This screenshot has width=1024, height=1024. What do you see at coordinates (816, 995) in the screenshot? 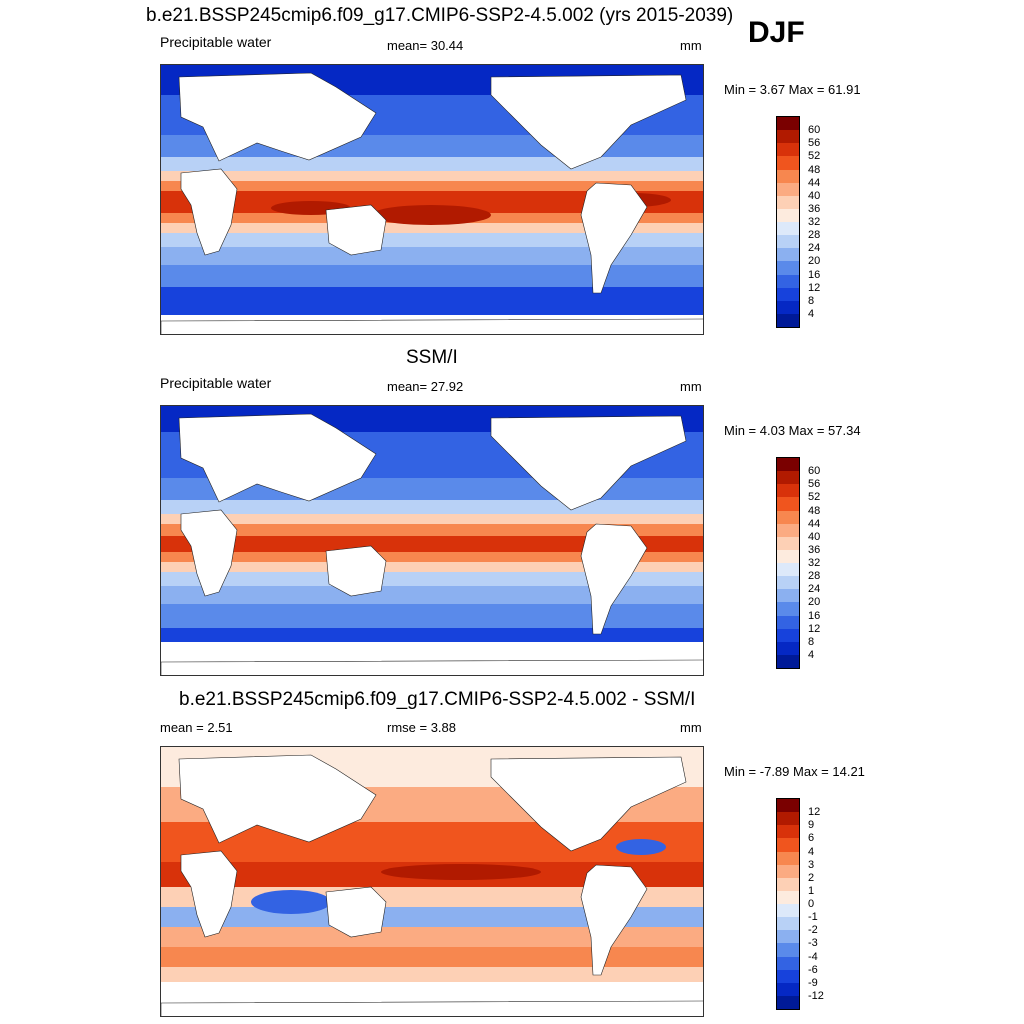
I see `colorbar-tick-label: -12` at bounding box center [816, 995].